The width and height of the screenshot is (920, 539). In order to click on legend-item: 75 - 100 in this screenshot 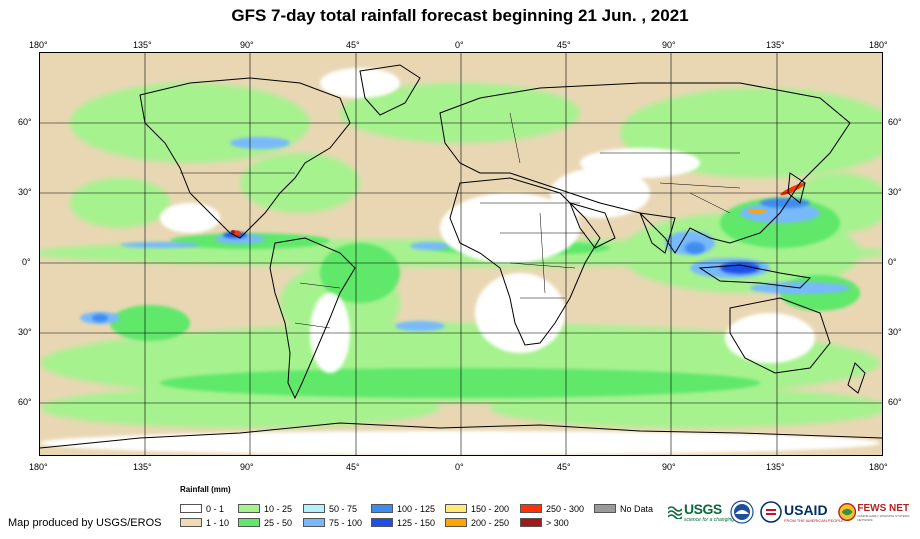, I will do `click(332, 522)`.